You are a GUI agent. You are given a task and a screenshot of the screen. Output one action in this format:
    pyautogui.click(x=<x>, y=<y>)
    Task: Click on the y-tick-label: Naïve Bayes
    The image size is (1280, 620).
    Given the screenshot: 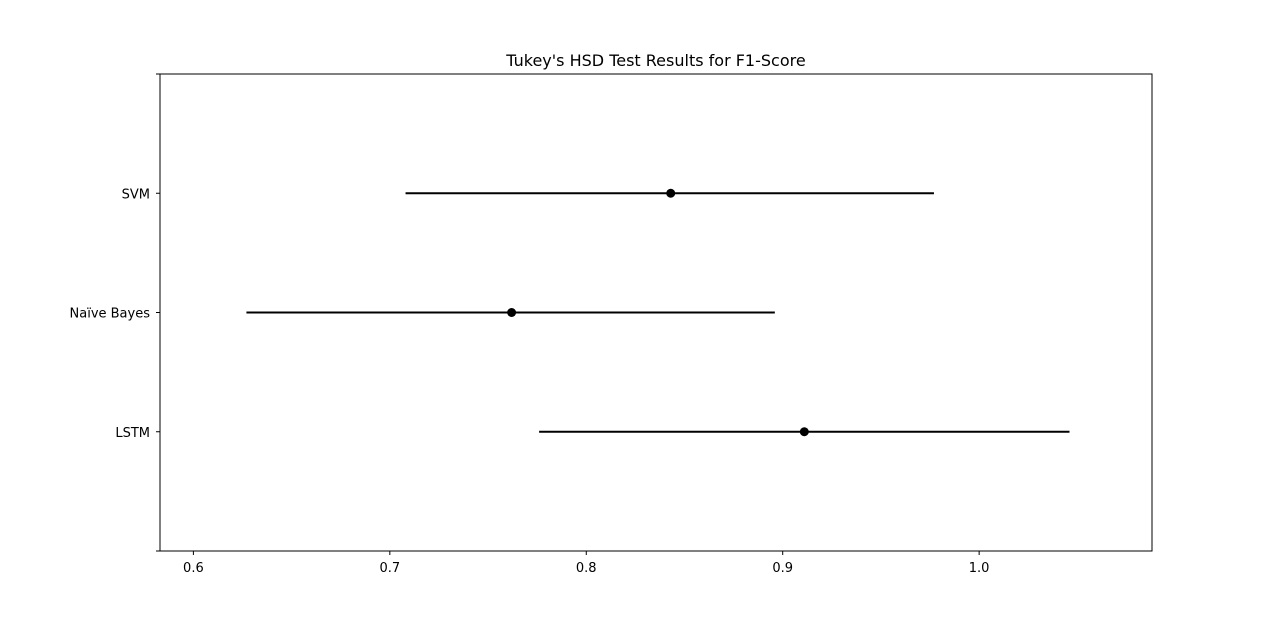 What is the action you would take?
    pyautogui.click(x=110, y=314)
    